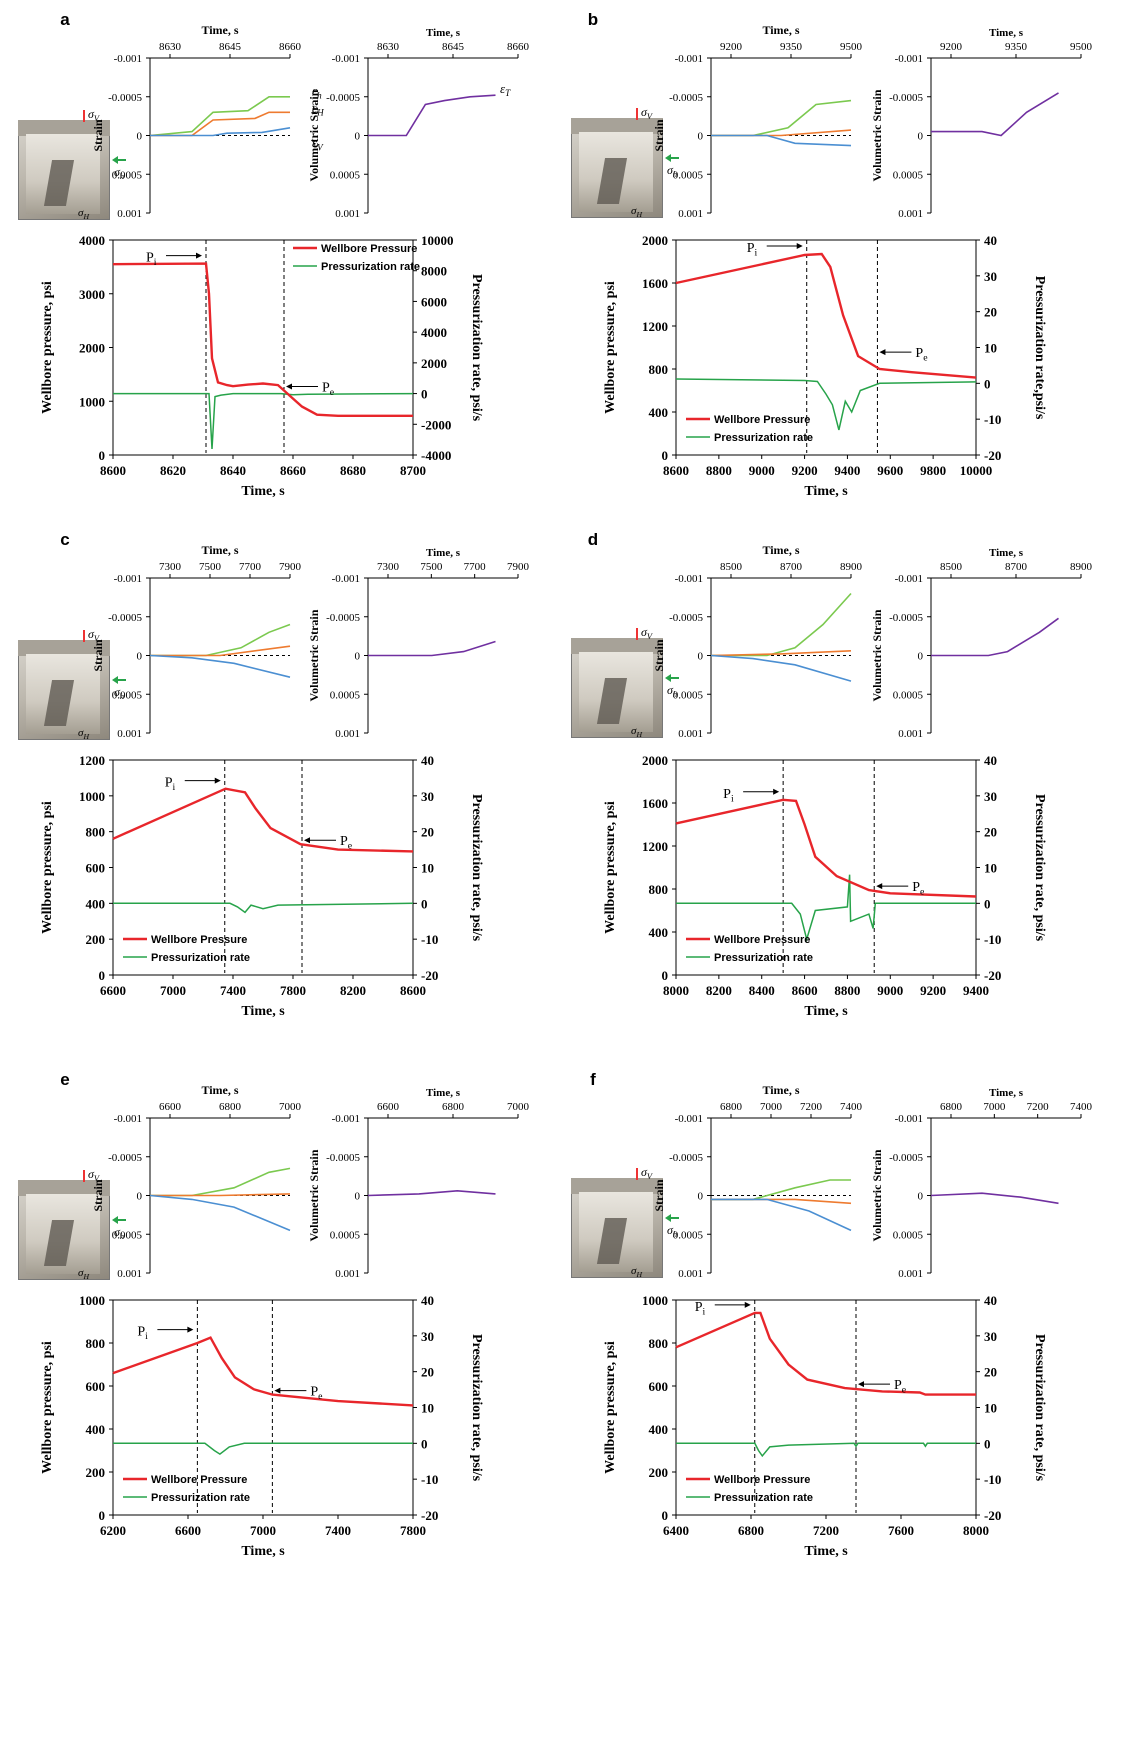  Describe the element at coordinates (96, 1343) in the screenshot. I see `main-ytick-label: 800` at that location.